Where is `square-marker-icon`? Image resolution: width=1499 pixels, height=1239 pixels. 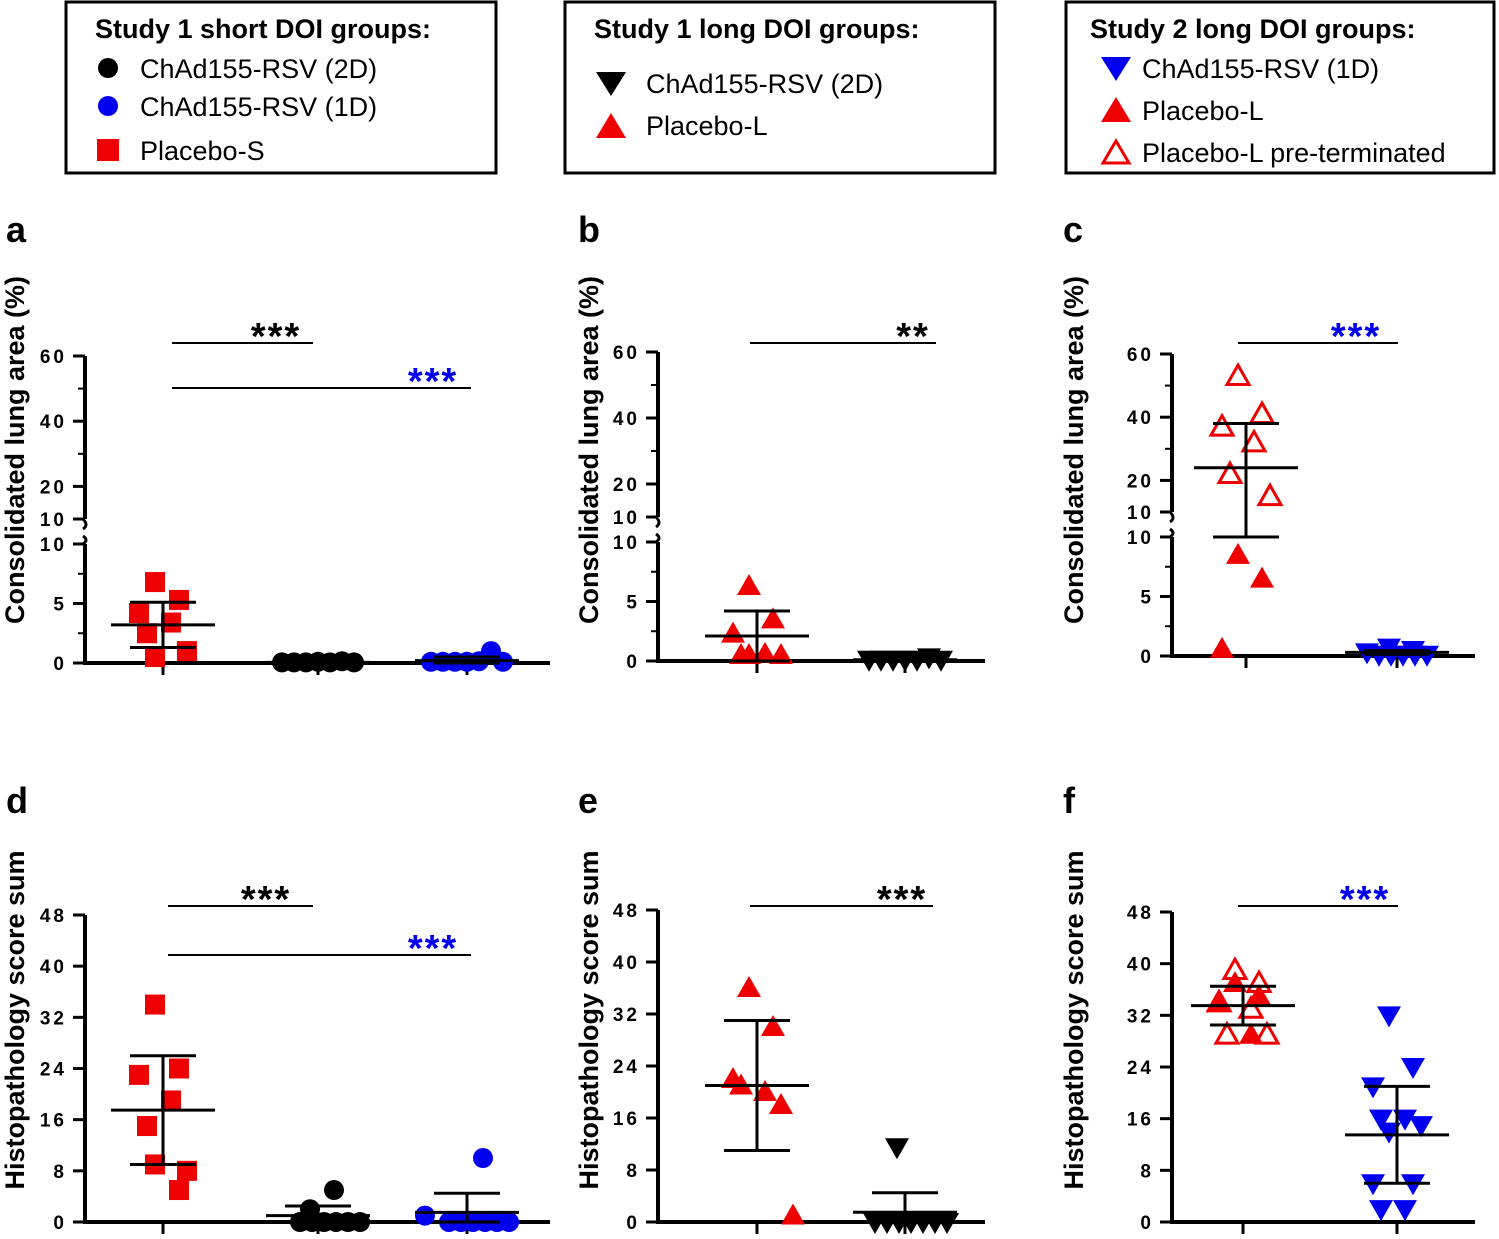 square-marker-icon is located at coordinates (108, 150).